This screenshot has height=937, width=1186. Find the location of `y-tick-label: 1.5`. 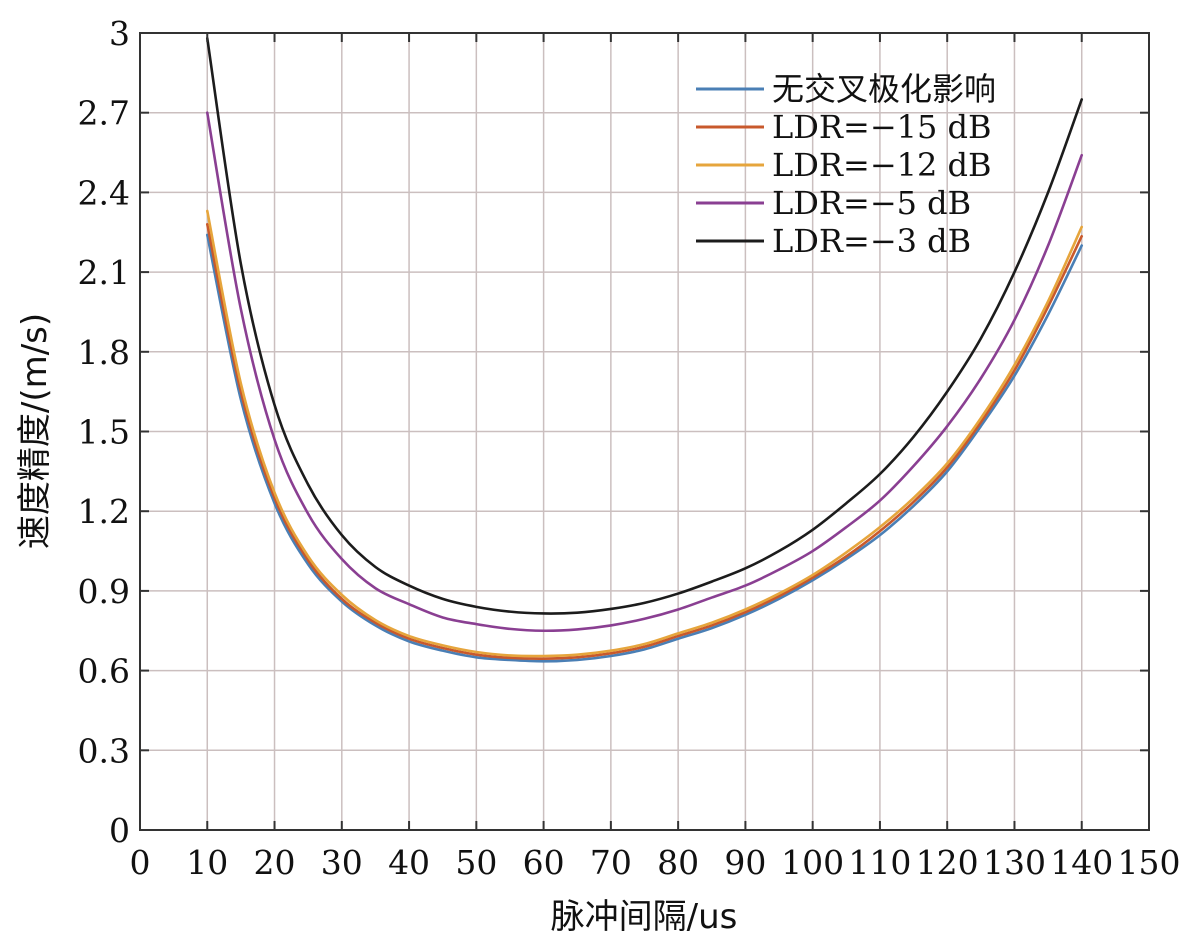

y-tick-label: 1.5 is located at coordinates (104, 432).